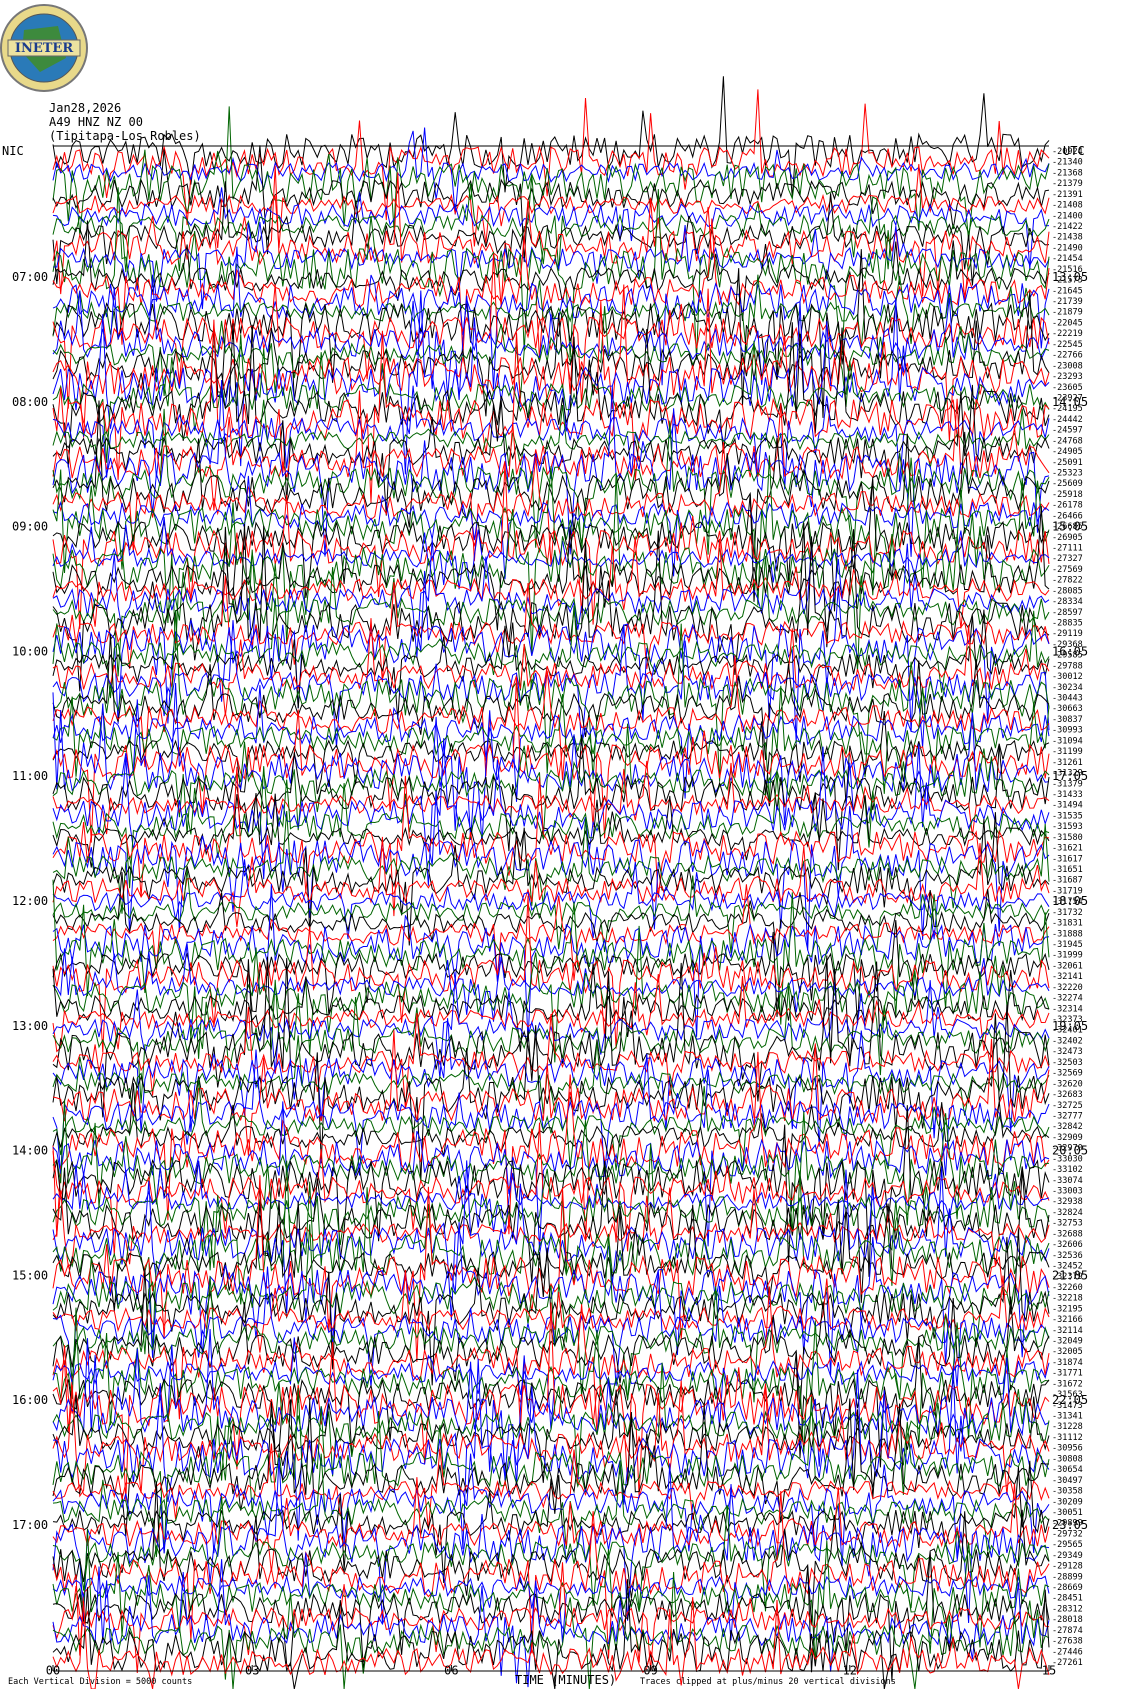 Image resolution: width=1130 pixels, height=1693 pixels. What do you see at coordinates (1070, 402) in the screenshot?
I see `right-time: 14:05` at bounding box center [1070, 402].